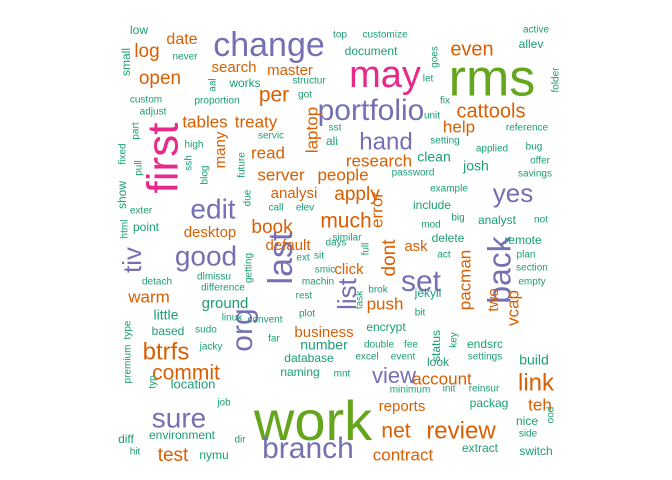 The height and width of the screenshot is (480, 672). Describe the element at coordinates (305, 95) in the screenshot. I see `word-got: got` at that location.